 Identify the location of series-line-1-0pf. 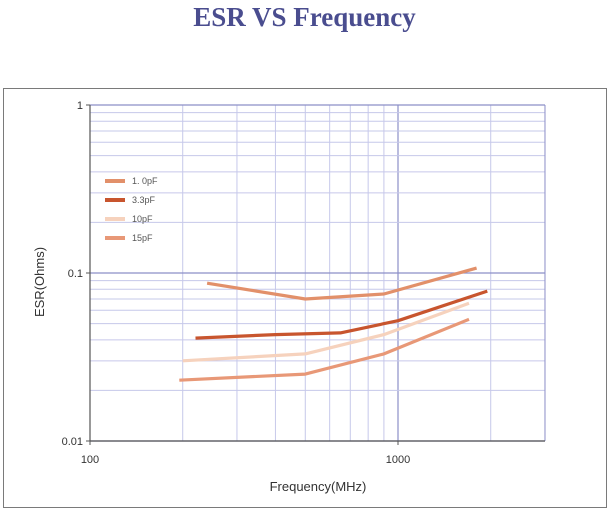
(342, 283).